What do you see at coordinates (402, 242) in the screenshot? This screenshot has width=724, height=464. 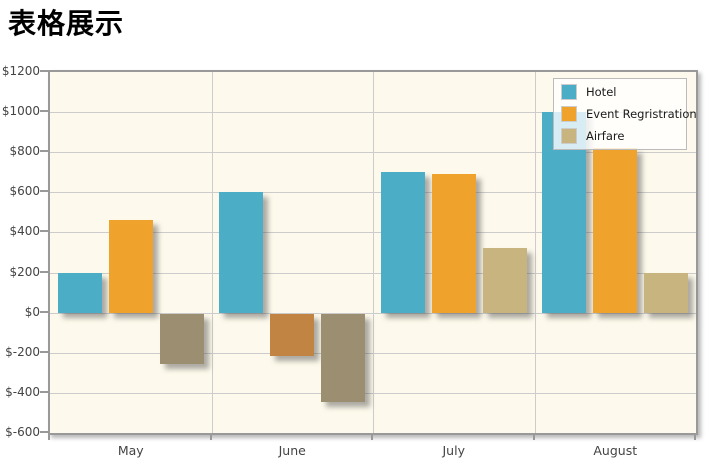 I see `bar-hotel-july` at bounding box center [402, 242].